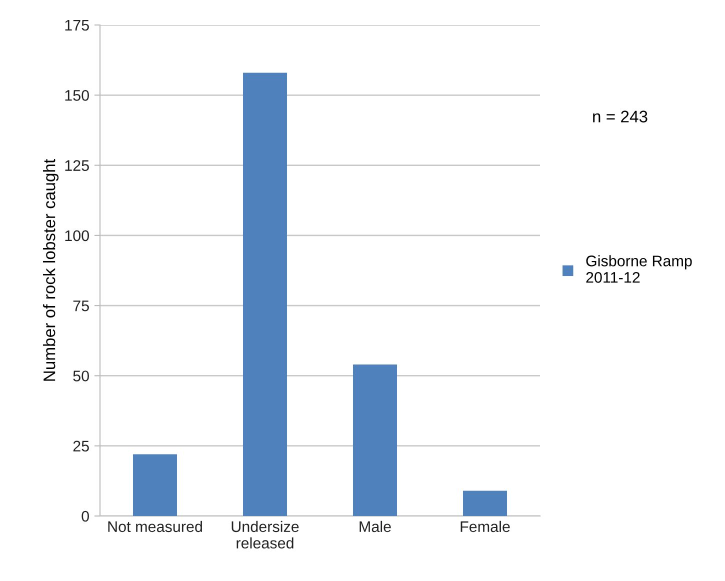 The width and height of the screenshot is (725, 581). I want to click on x-tick-label: Male, so click(375, 526).